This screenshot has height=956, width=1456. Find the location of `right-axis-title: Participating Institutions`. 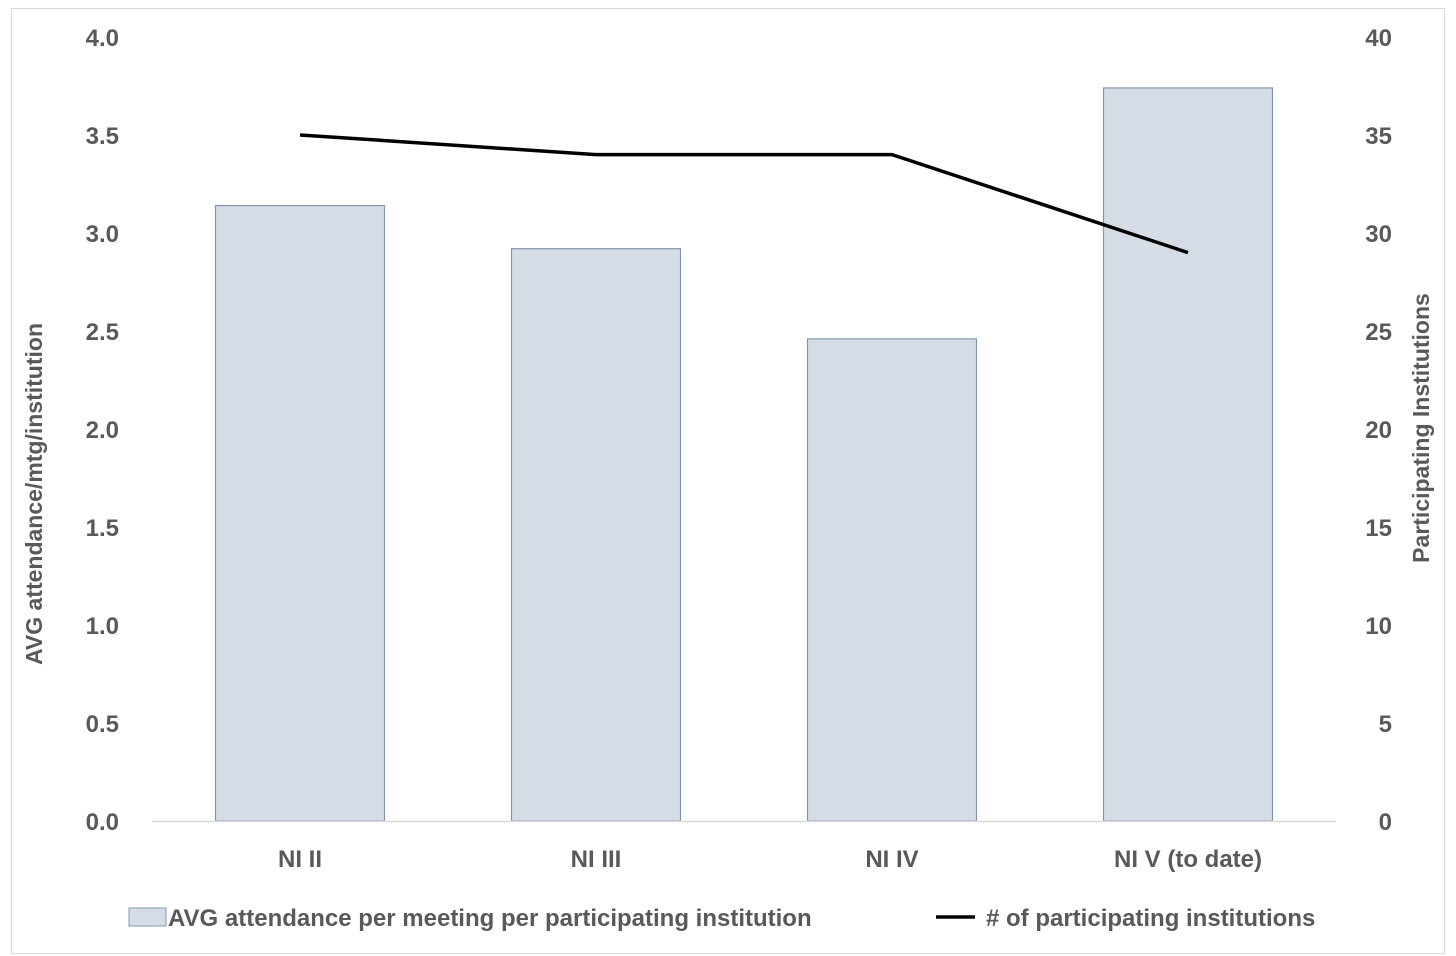

right-axis-title: Participating Institutions is located at coordinates (1421, 428).